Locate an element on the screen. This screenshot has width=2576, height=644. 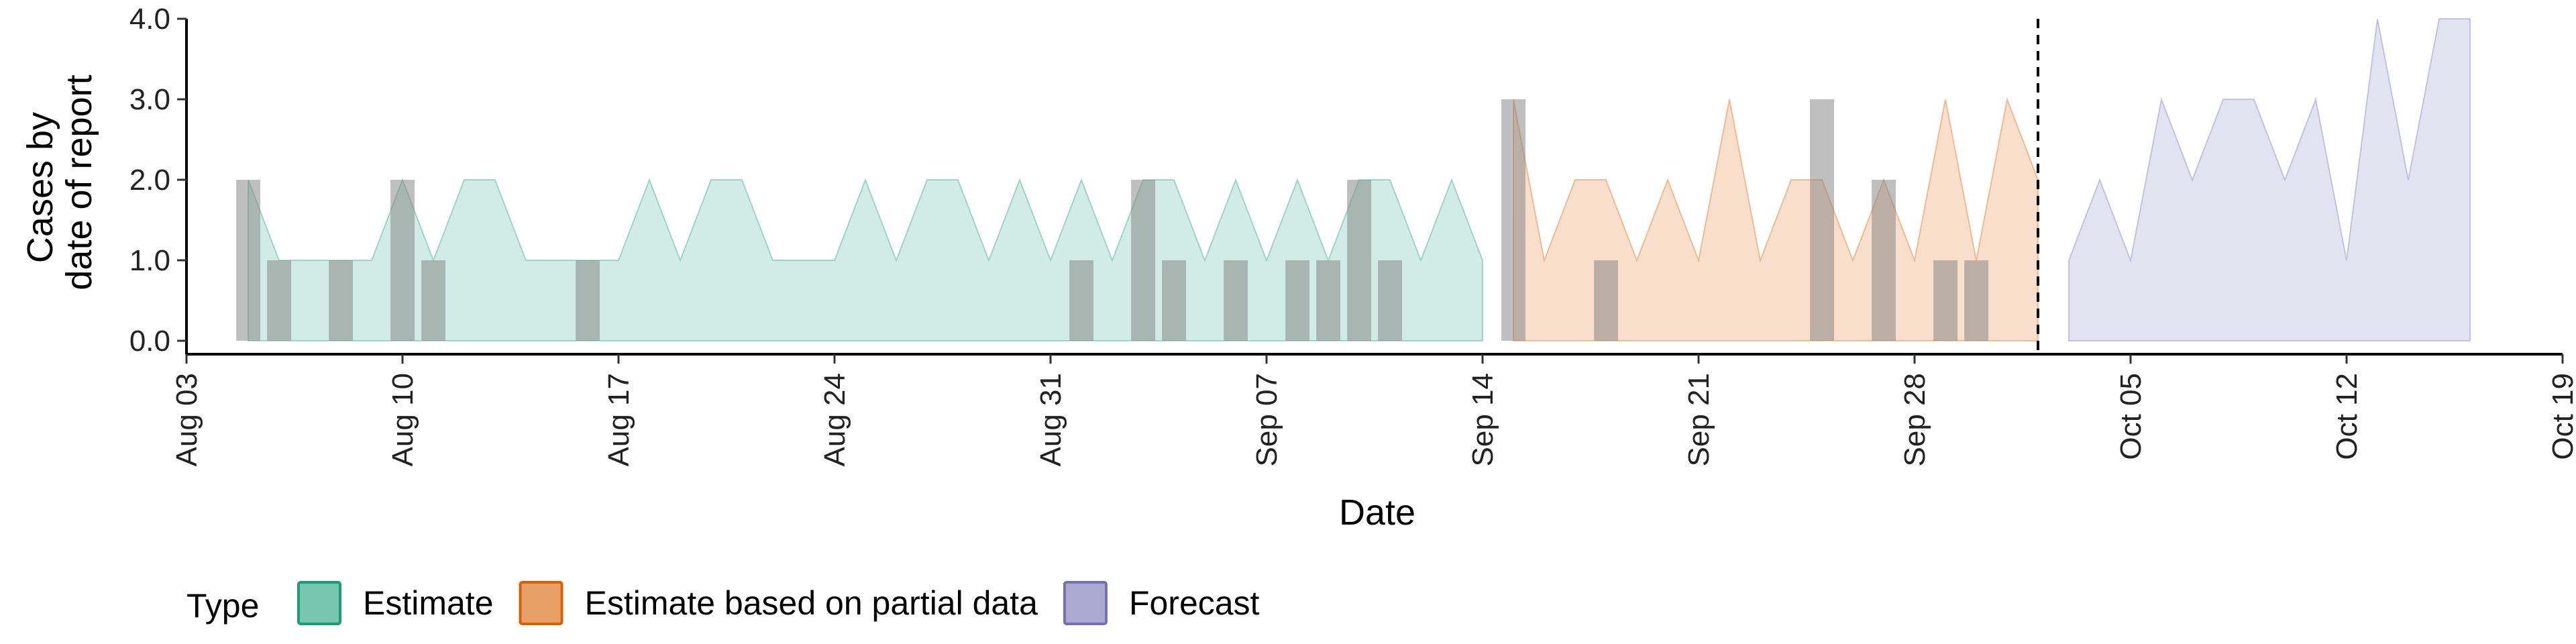
y-tick-label: 4.0 is located at coordinates (149, 19).